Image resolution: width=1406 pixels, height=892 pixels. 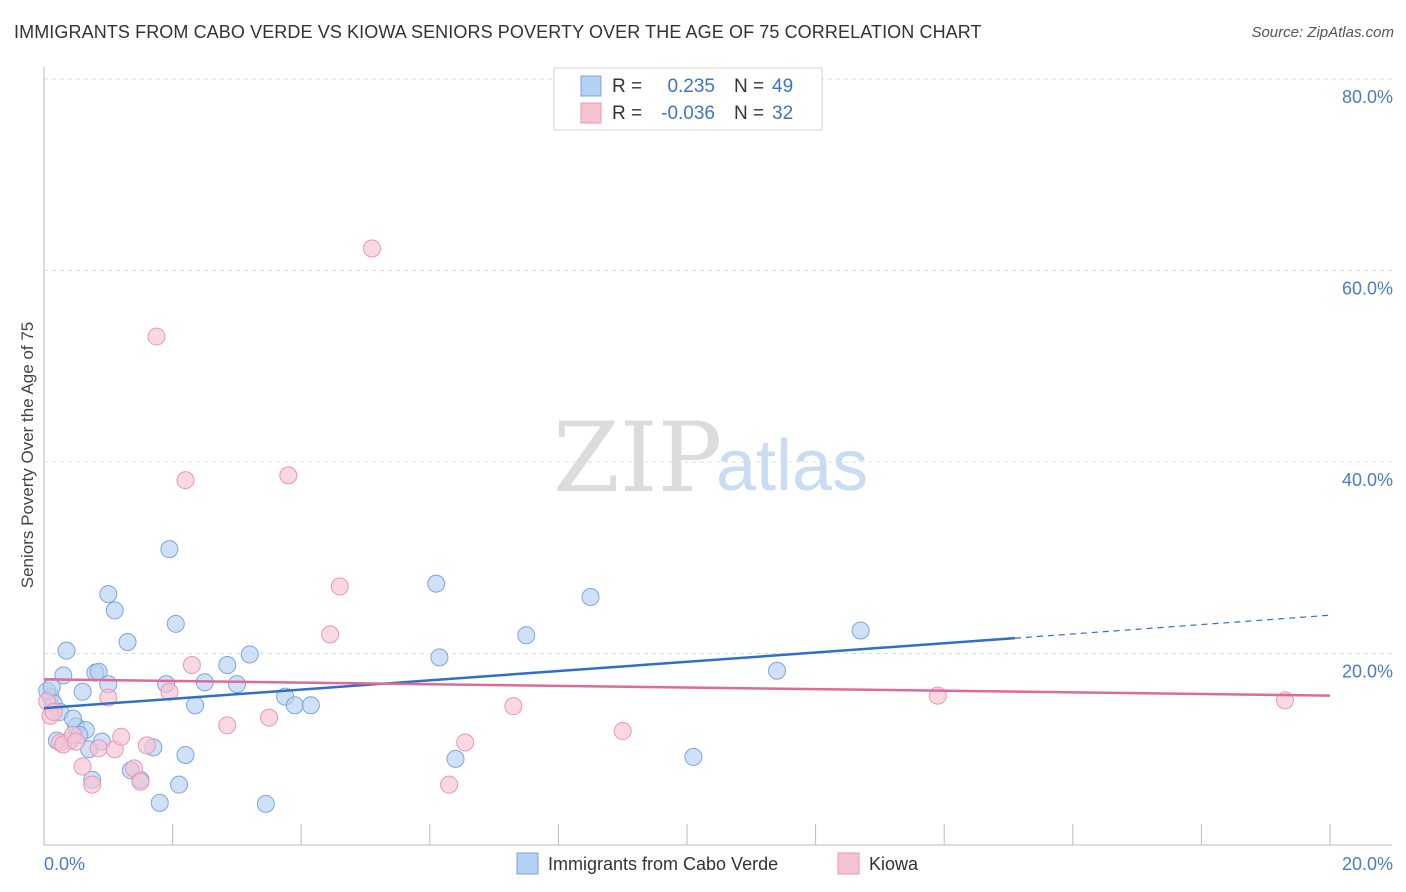 What do you see at coordinates (687, 834) in the screenshot?
I see `x-axis-ticks` at bounding box center [687, 834].